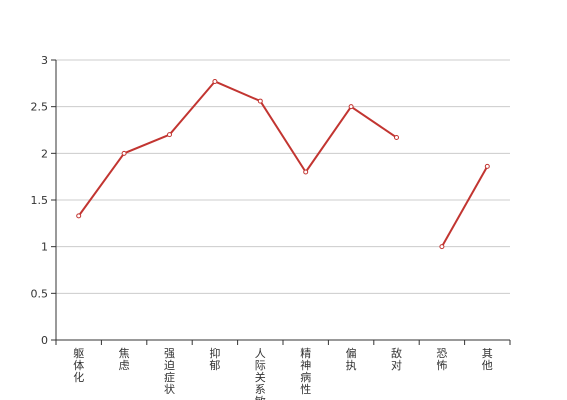  What do you see at coordinates (260, 373) in the screenshot?
I see `x-tick-label: 人际关系敏感` at bounding box center [260, 373].